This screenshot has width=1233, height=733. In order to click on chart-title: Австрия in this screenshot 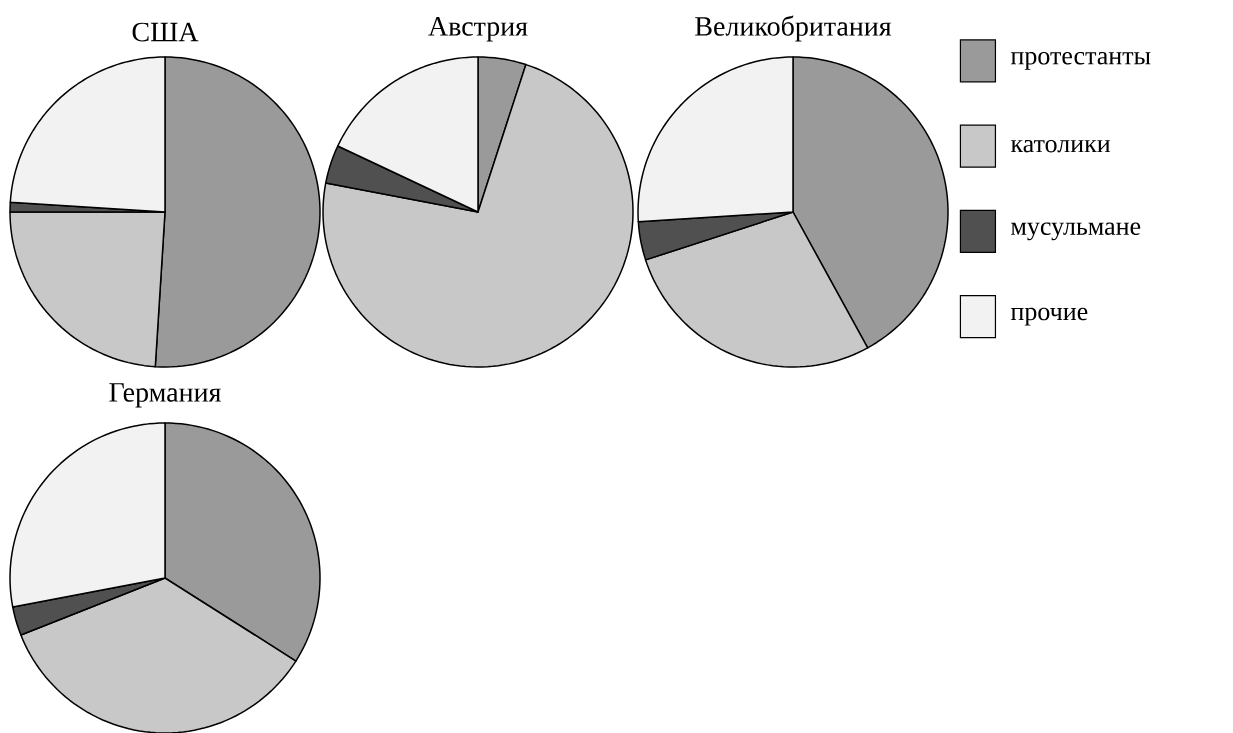, I will do `click(478, 29)`.